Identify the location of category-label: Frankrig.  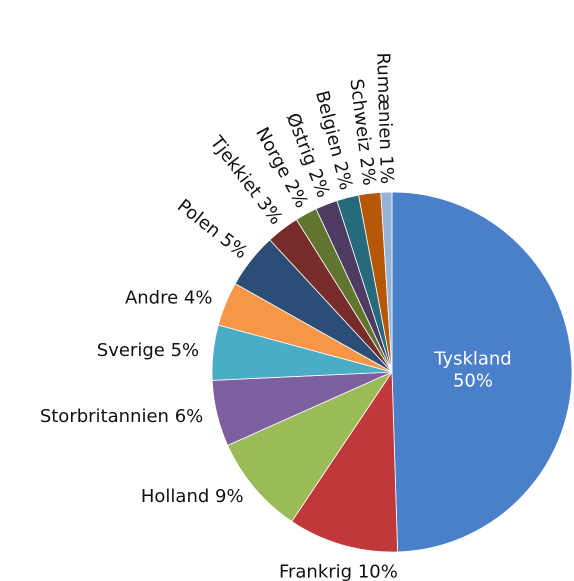
(315, 571).